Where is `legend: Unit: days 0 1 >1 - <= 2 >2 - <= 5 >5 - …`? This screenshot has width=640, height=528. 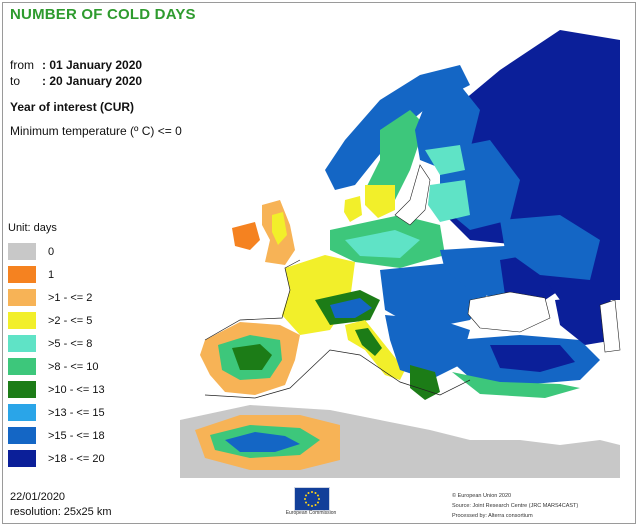 legend: Unit: days 0 1 >1 - <= 2 >2 - <= 5 >5 - … is located at coordinates (56, 346).